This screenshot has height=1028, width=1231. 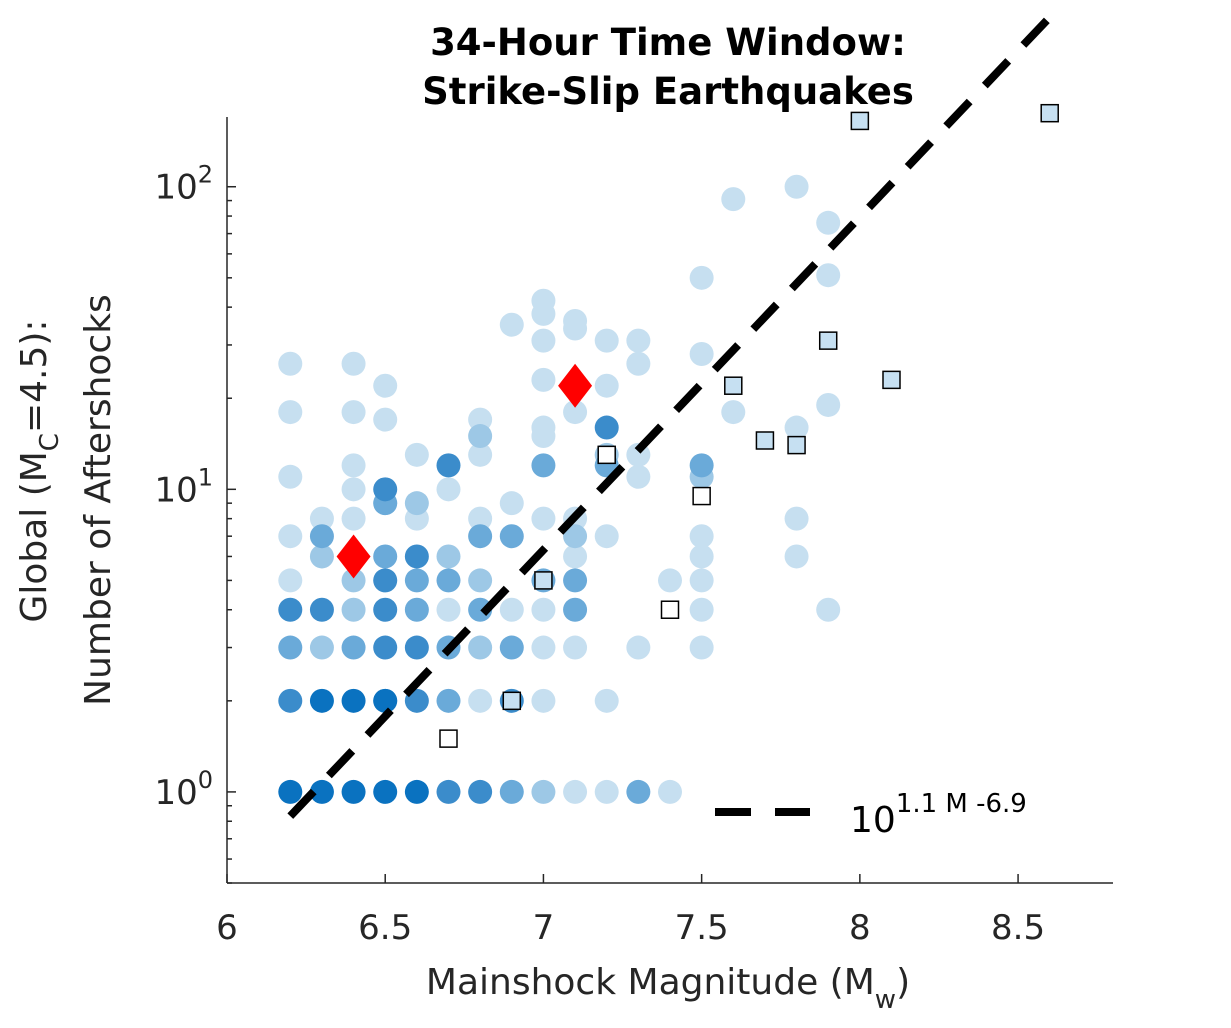 I want to click on chart-title-line1: 34-Hour Time Window:, so click(x=668, y=42).